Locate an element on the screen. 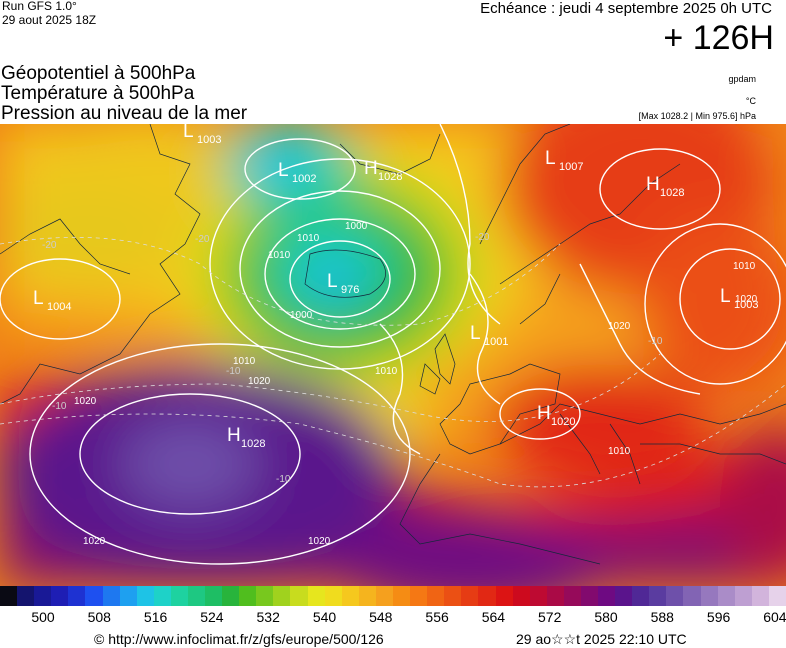 This screenshot has width=786, height=648. pressure-center-low: L 1003 is located at coordinates (202, 135).